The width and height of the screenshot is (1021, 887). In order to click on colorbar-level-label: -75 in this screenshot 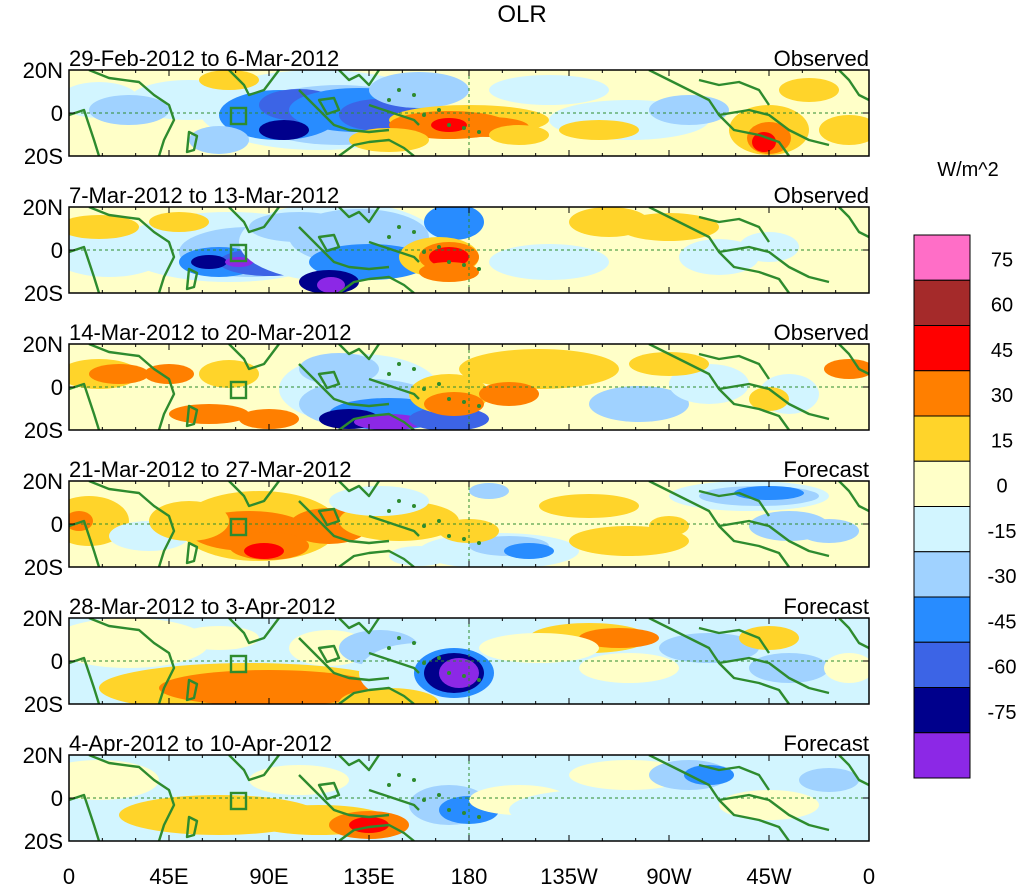, I will do `click(1002, 713)`.